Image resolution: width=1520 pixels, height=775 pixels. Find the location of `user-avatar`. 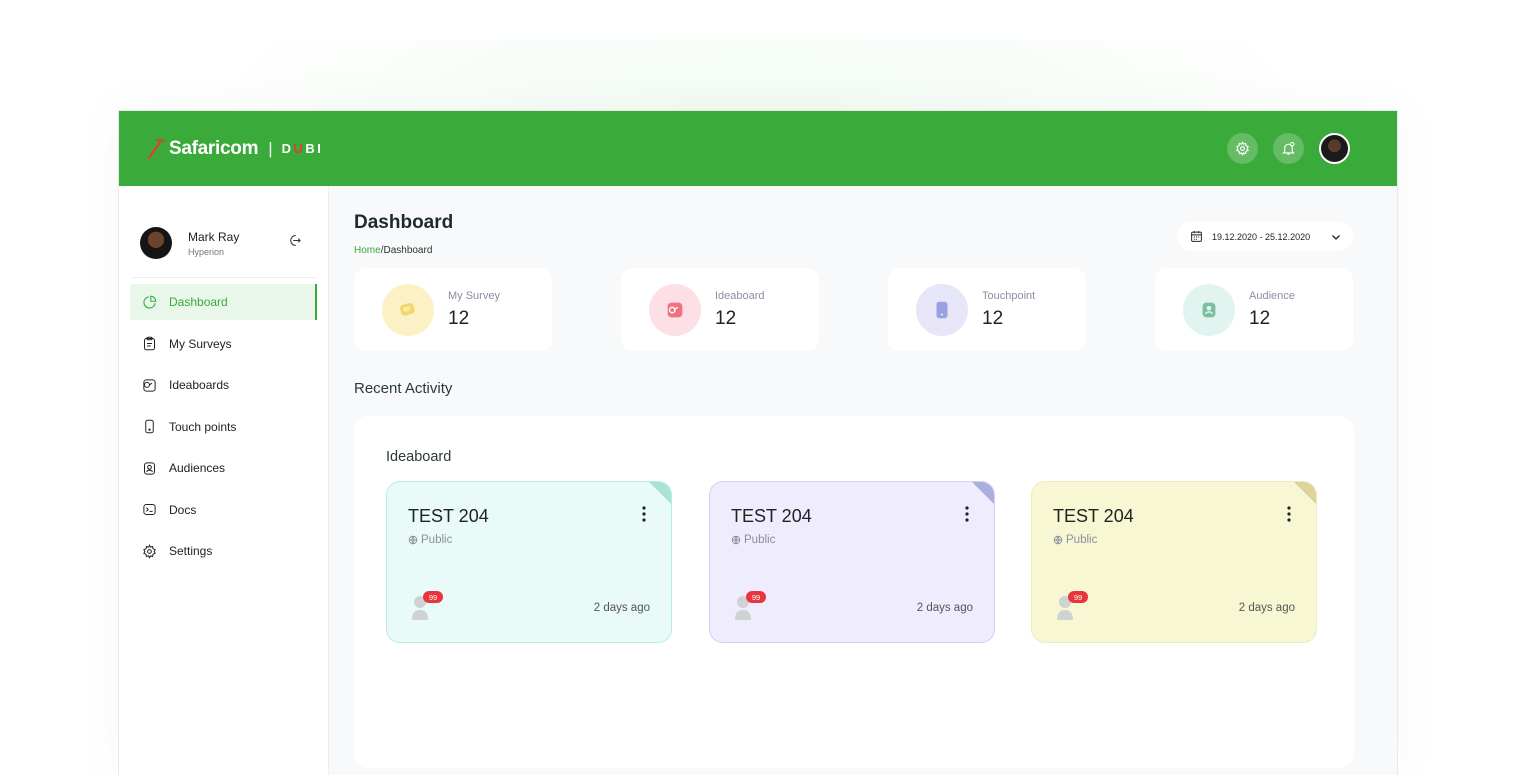

user-avatar is located at coordinates (1334, 148).